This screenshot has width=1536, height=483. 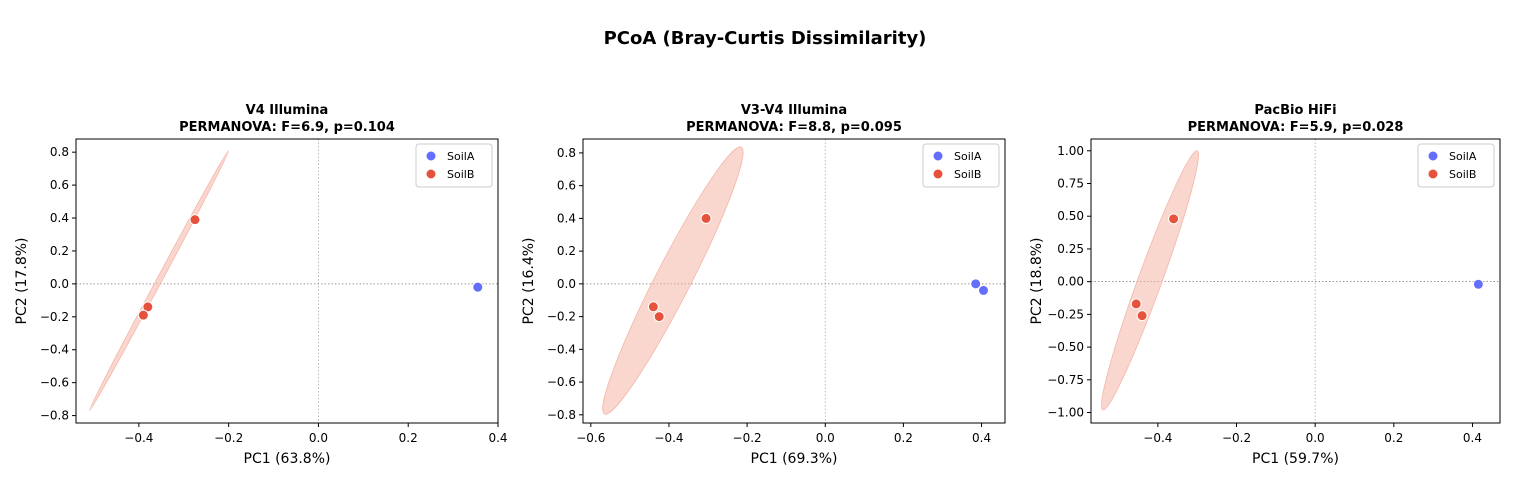 I want to click on y-tick-label: 0.50, so click(x=1070, y=216).